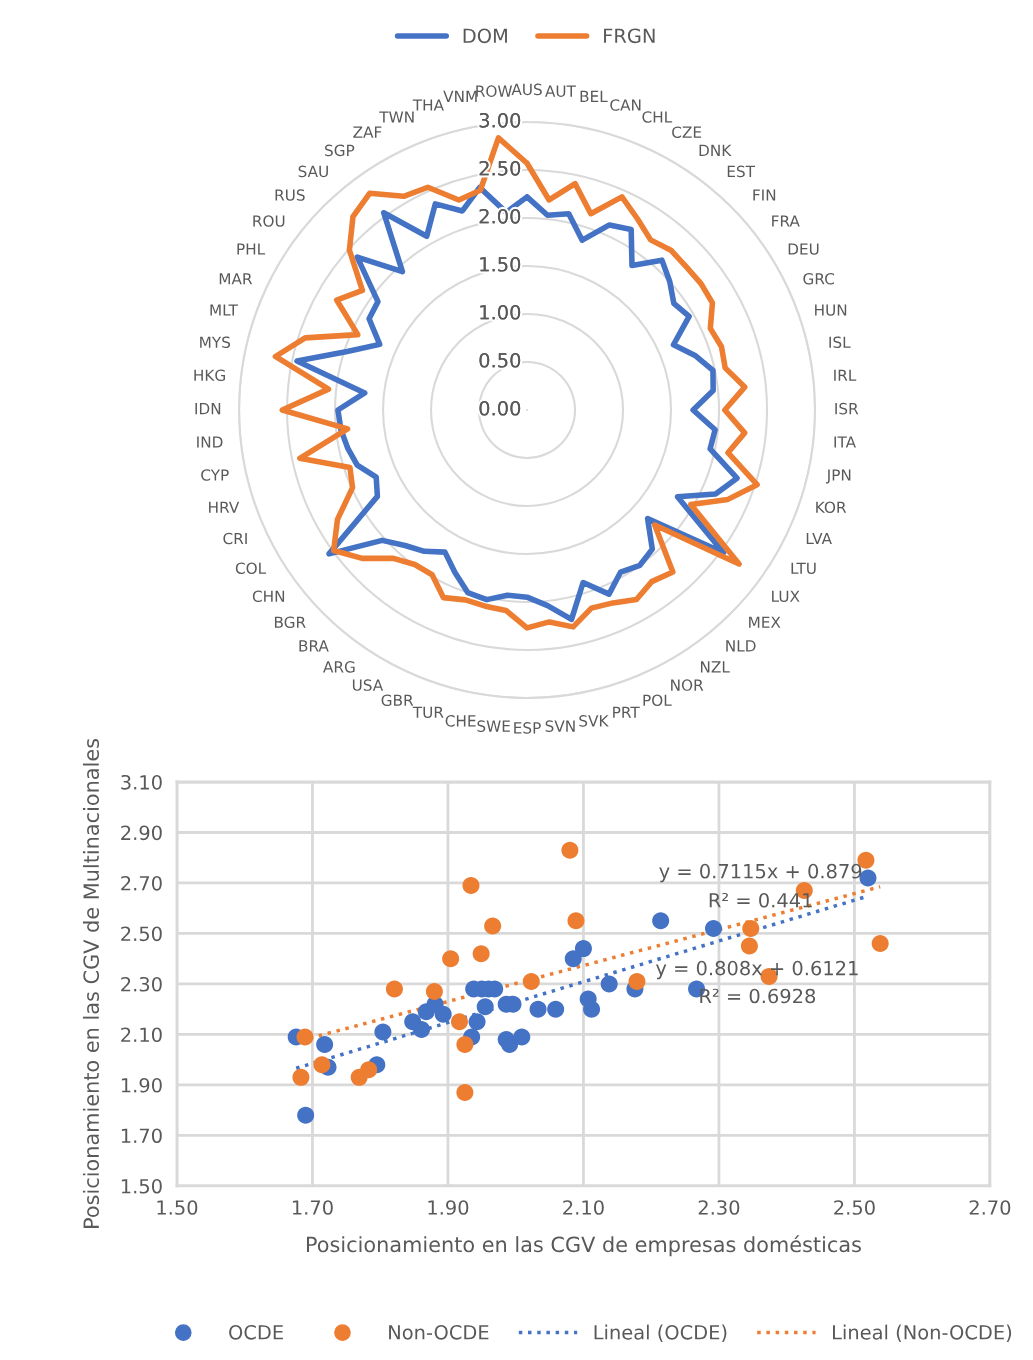 The image size is (1033, 1360). I want to click on y-tick-label: 0.50, so click(500, 360).